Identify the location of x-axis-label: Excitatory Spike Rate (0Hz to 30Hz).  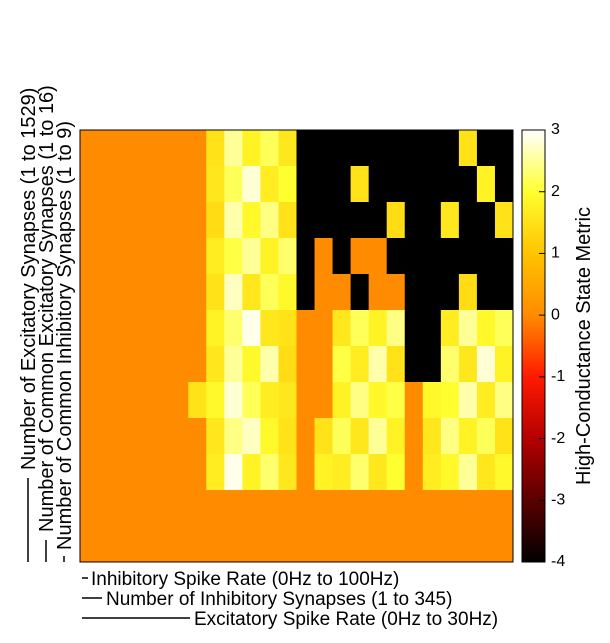
(346, 619).